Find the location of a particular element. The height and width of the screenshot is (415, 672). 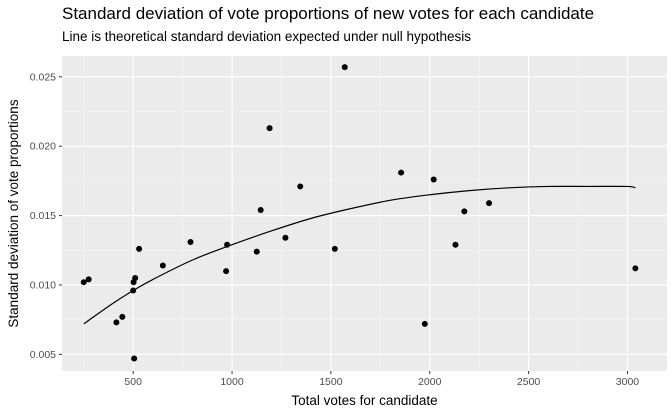

x-tick-label: 2500 is located at coordinates (529, 382).